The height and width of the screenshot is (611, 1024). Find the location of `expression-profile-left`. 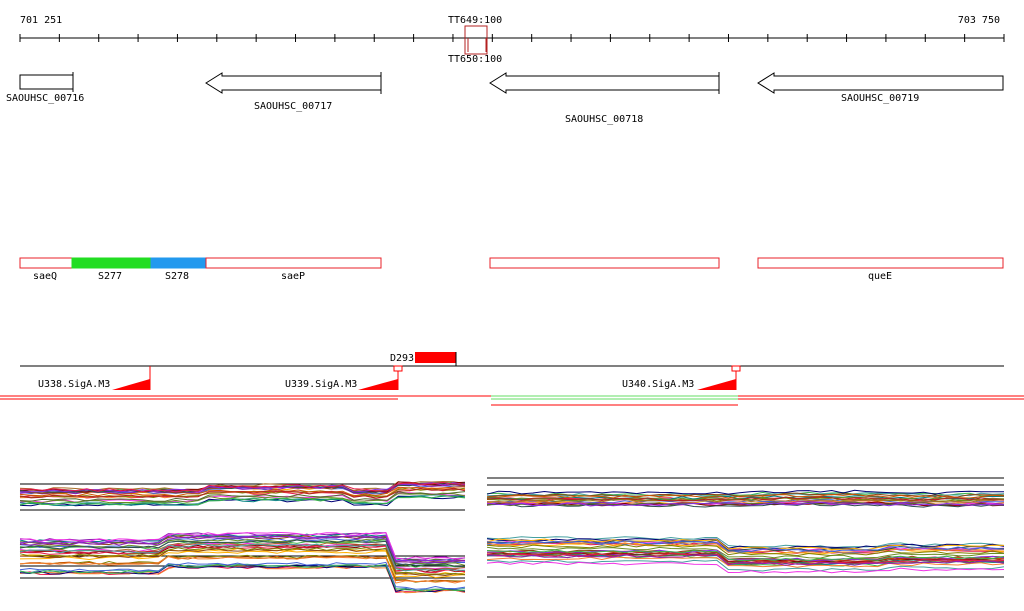

expression-profile-left is located at coordinates (242, 537).